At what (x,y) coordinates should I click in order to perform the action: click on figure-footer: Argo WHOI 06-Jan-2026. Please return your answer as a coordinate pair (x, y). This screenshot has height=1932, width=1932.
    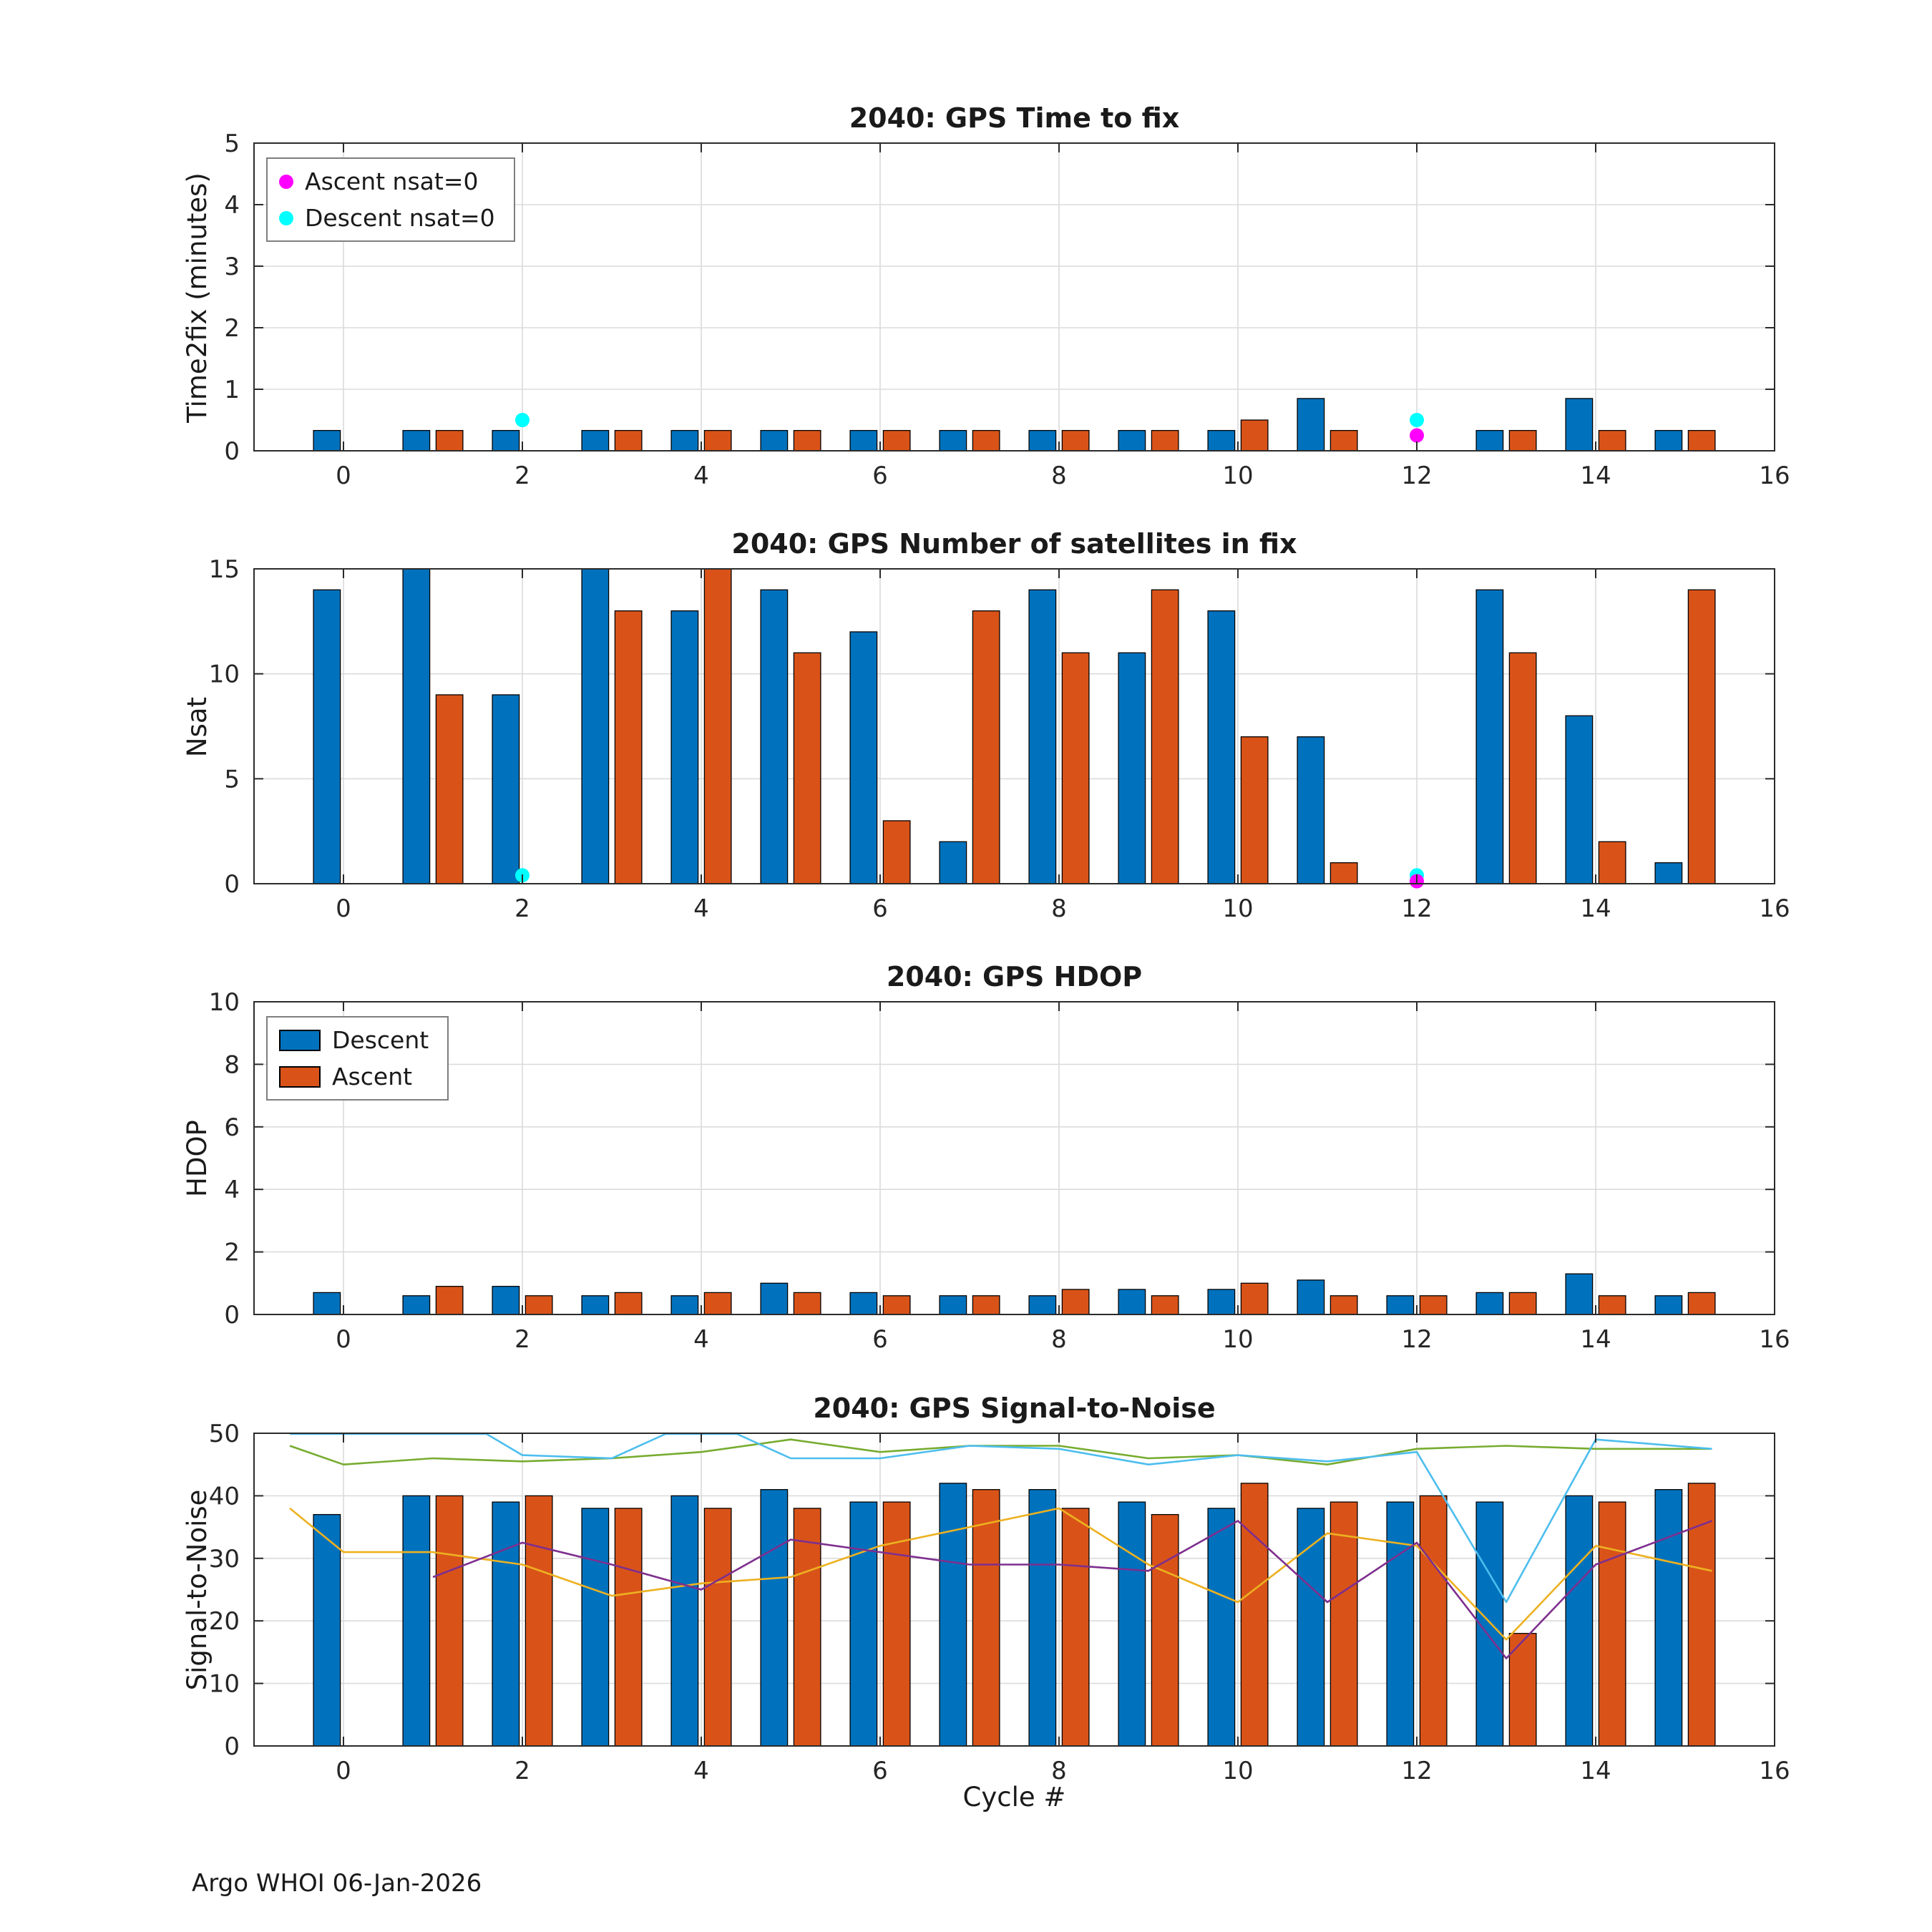
    Looking at the image, I should click on (337, 1883).